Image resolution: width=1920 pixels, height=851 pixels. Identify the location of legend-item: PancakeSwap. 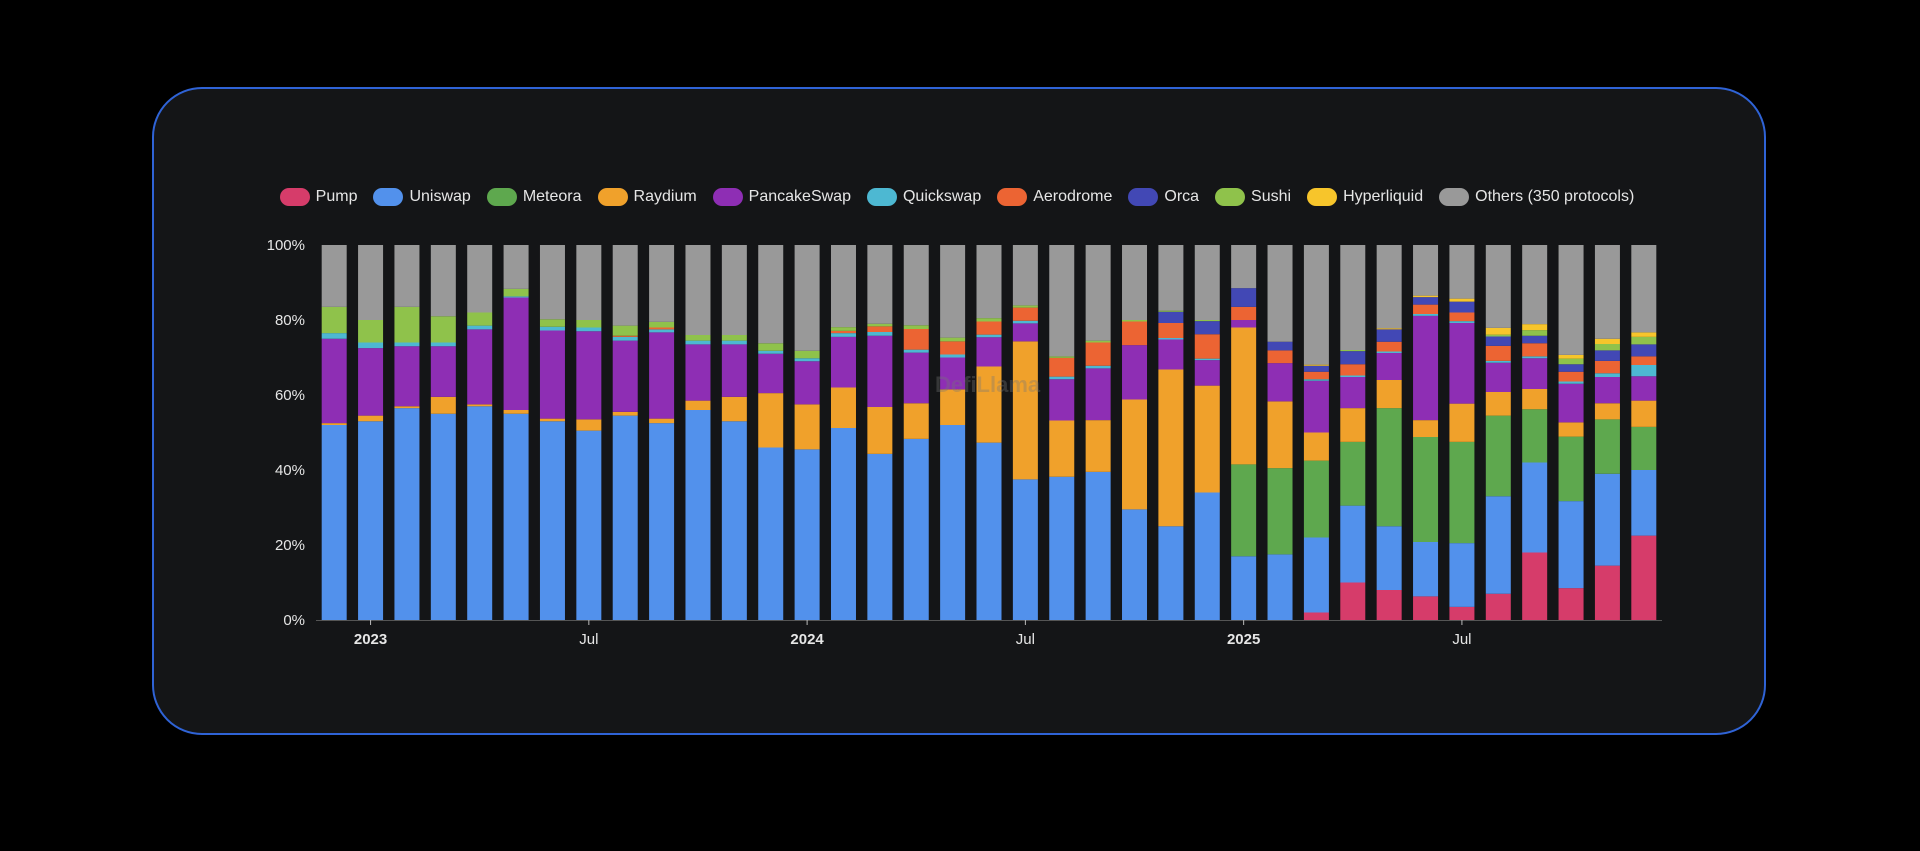
(781, 197).